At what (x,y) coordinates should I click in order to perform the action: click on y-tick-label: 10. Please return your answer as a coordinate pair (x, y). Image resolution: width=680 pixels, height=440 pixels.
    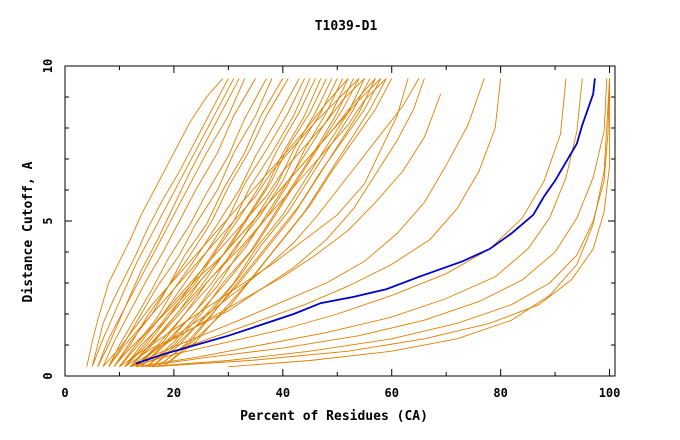
    Looking at the image, I should click on (48, 66).